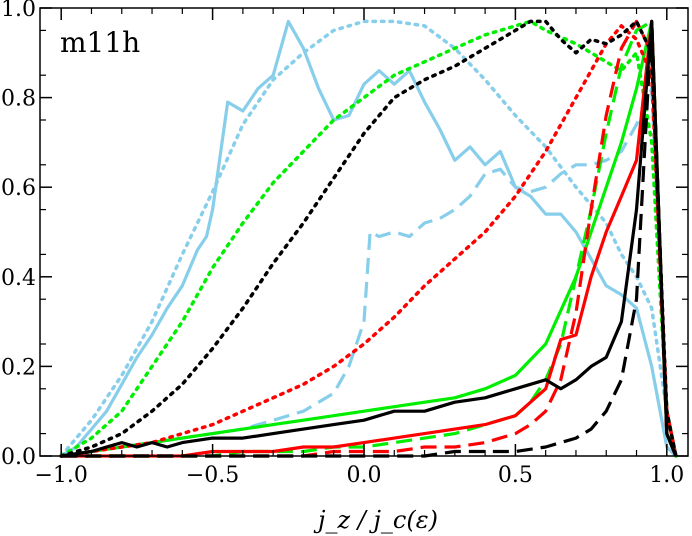 The height and width of the screenshot is (536, 692). I want to click on x-tick-label: 0.0, so click(364, 475).